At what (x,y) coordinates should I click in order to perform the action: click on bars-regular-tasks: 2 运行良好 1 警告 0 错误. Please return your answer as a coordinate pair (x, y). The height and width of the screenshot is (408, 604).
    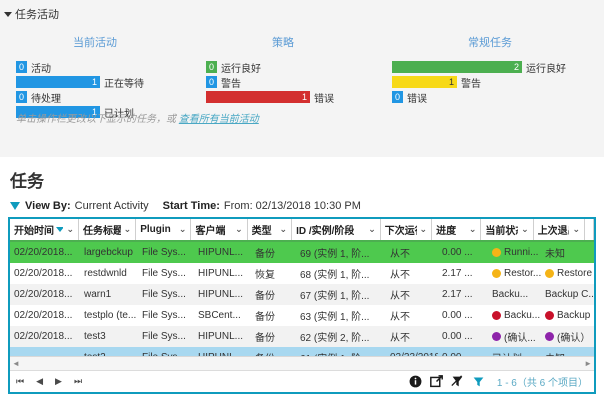
    Looking at the image, I should click on (490, 83).